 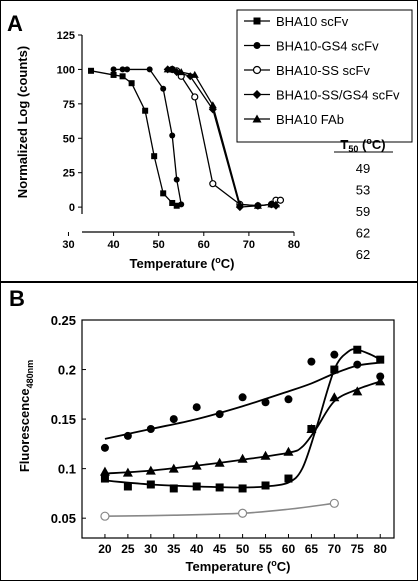 I want to click on x-tick-label-a: 30, so click(x=68, y=245).